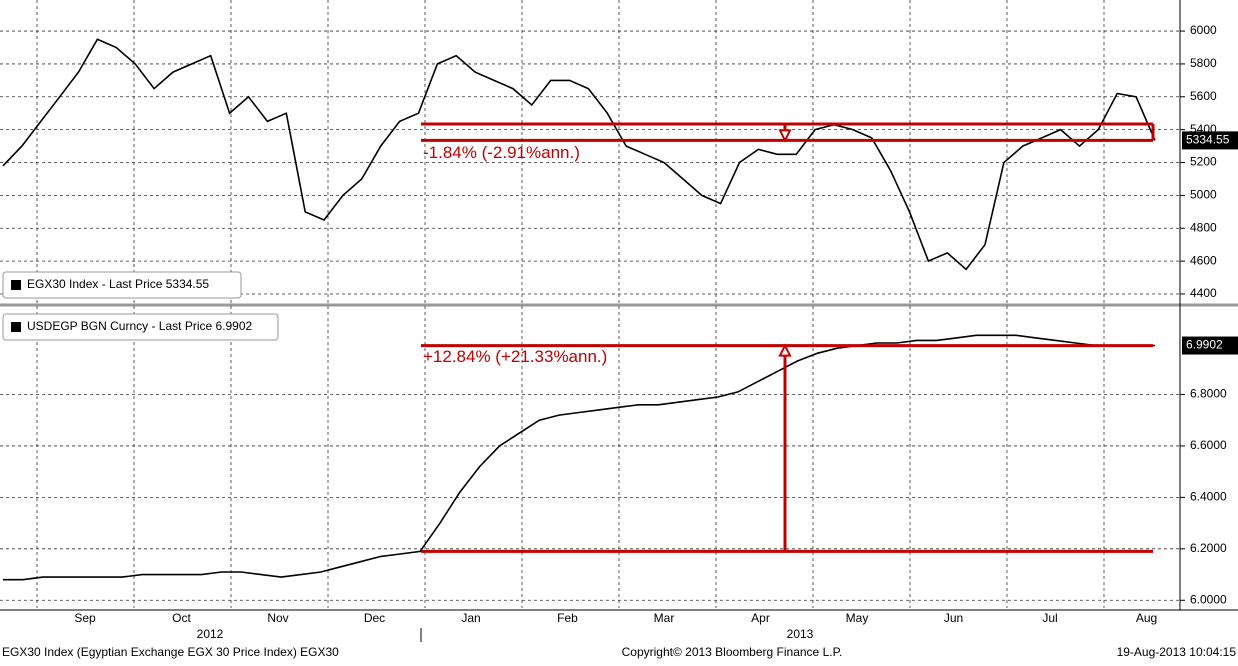  What do you see at coordinates (1204, 345) in the screenshot?
I see `last-price-label: 6.9902` at bounding box center [1204, 345].